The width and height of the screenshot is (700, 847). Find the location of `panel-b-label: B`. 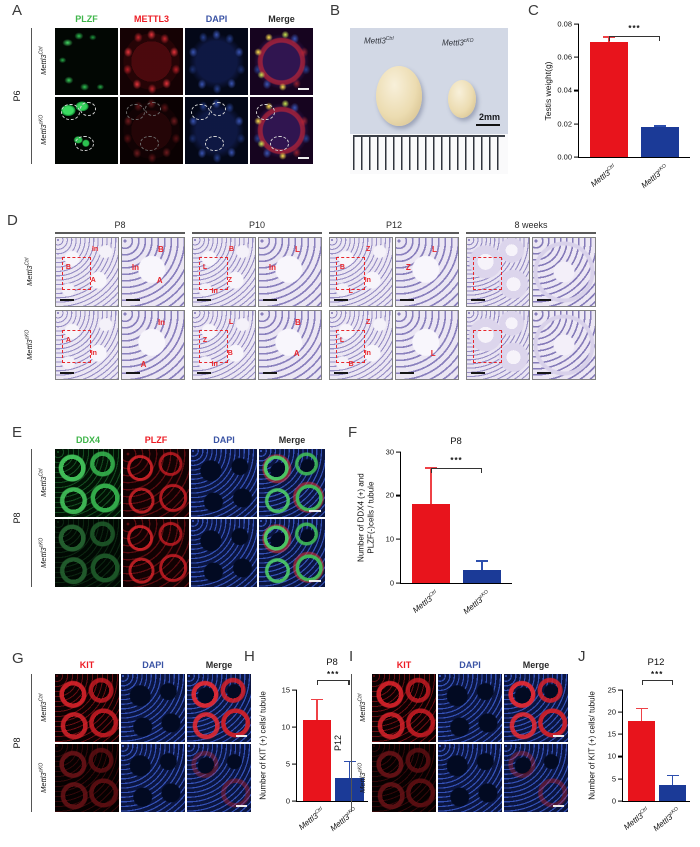

panel-b-label: B is located at coordinates (335, 10).